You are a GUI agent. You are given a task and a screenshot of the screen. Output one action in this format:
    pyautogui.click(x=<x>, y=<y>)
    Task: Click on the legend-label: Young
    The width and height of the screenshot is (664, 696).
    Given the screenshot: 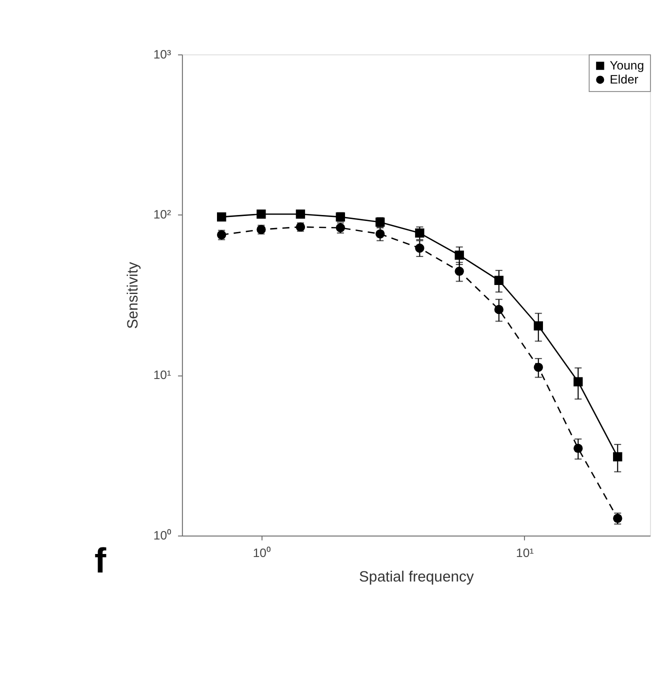 What is the action you would take?
    pyautogui.click(x=627, y=65)
    